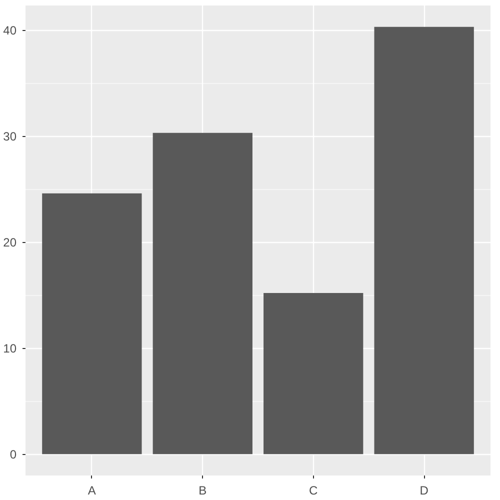 The image size is (500, 500). What do you see at coordinates (92, 491) in the screenshot?
I see `x-tick-label: A` at bounding box center [92, 491].